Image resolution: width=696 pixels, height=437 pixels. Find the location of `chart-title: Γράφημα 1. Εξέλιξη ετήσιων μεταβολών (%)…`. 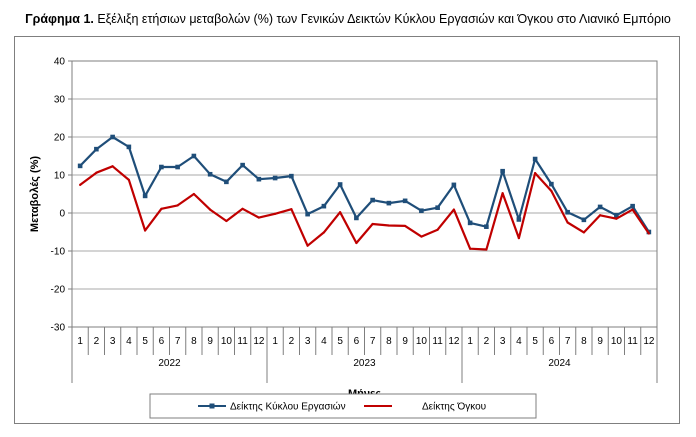

chart-title: Γράφημα 1. Εξέλιξη ετήσιων μεταβολών (%)… is located at coordinates (348, 19).